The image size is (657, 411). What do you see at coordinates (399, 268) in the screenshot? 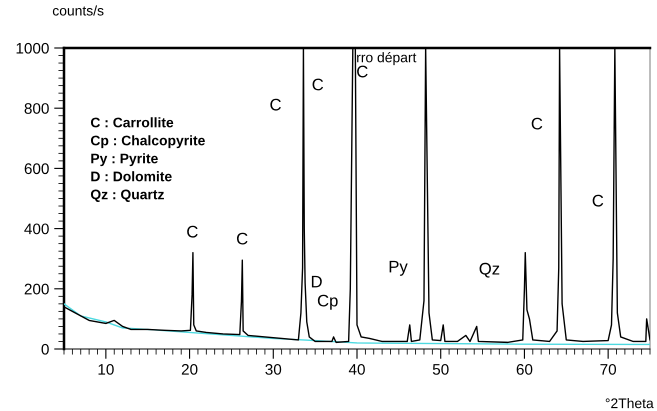
I see `annotation: Py` at bounding box center [399, 268].